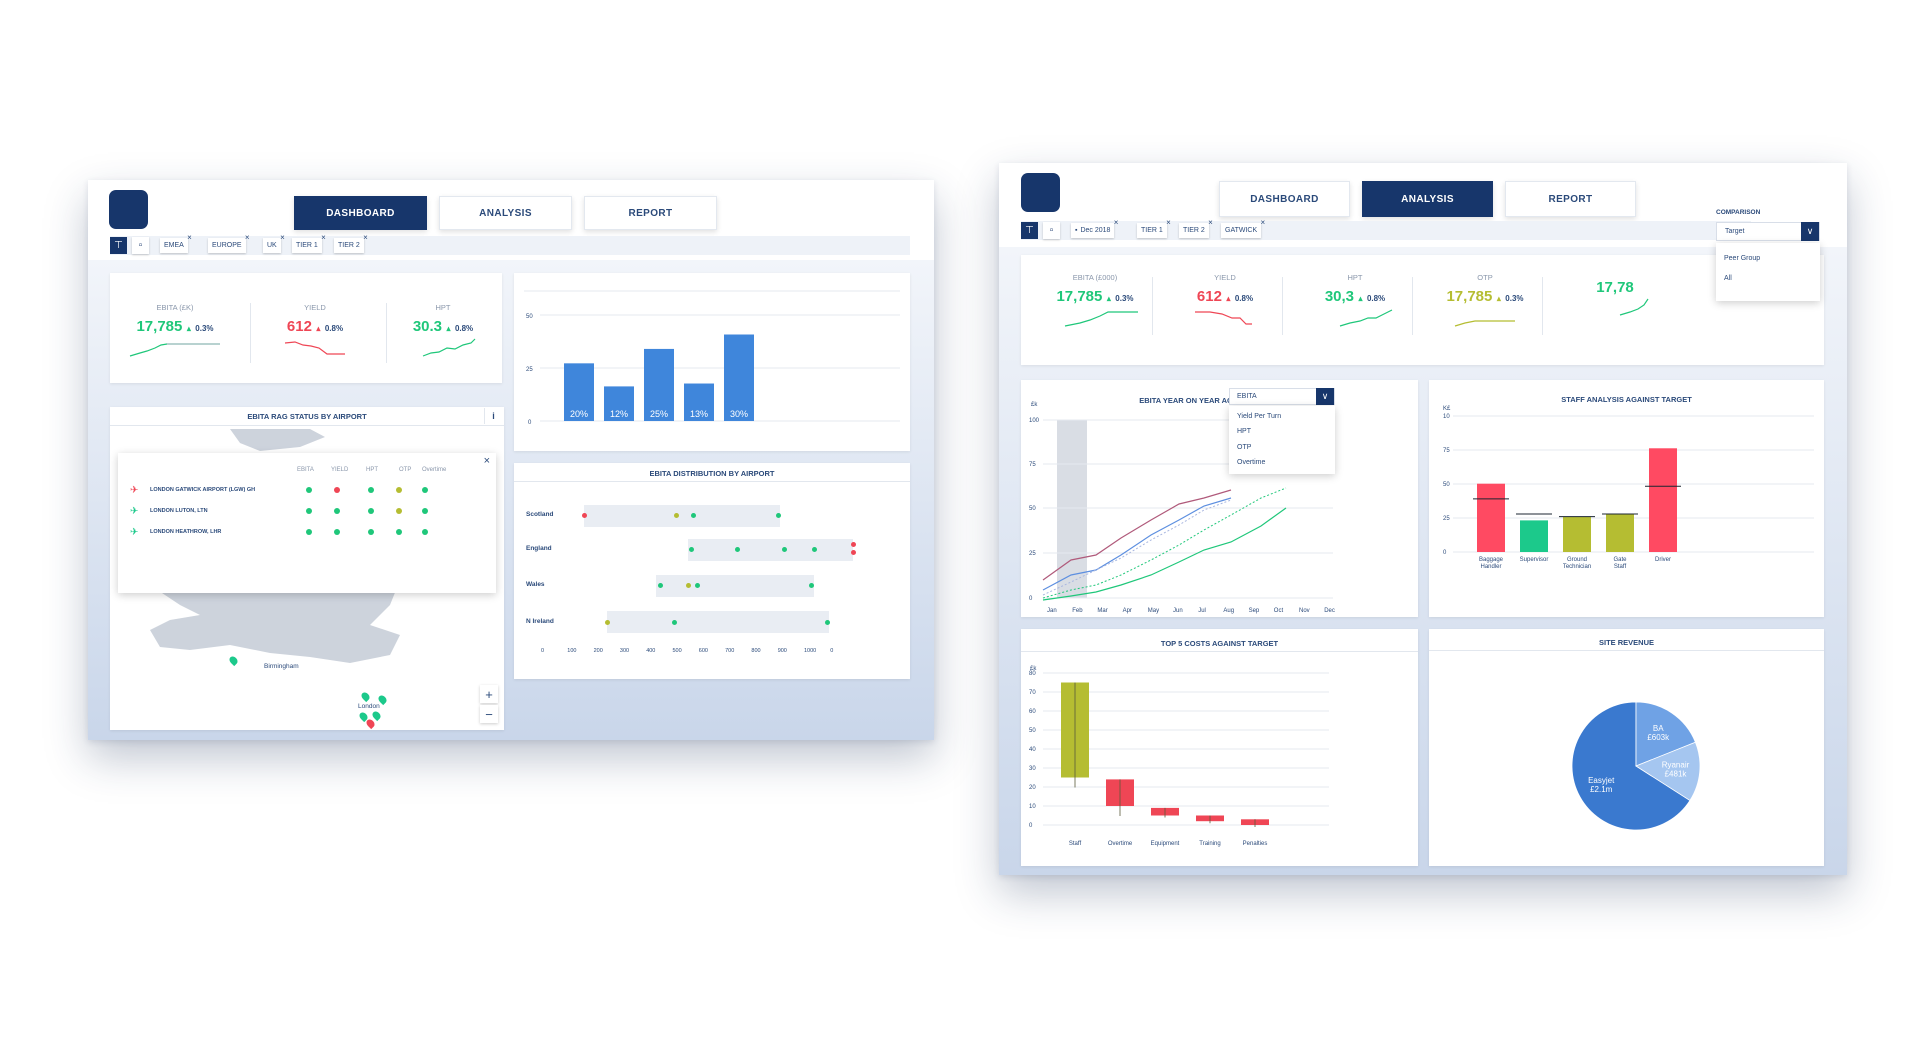 The image size is (1920, 1038). Describe the element at coordinates (1728, 278) in the screenshot. I see `menu-item: All` at that location.